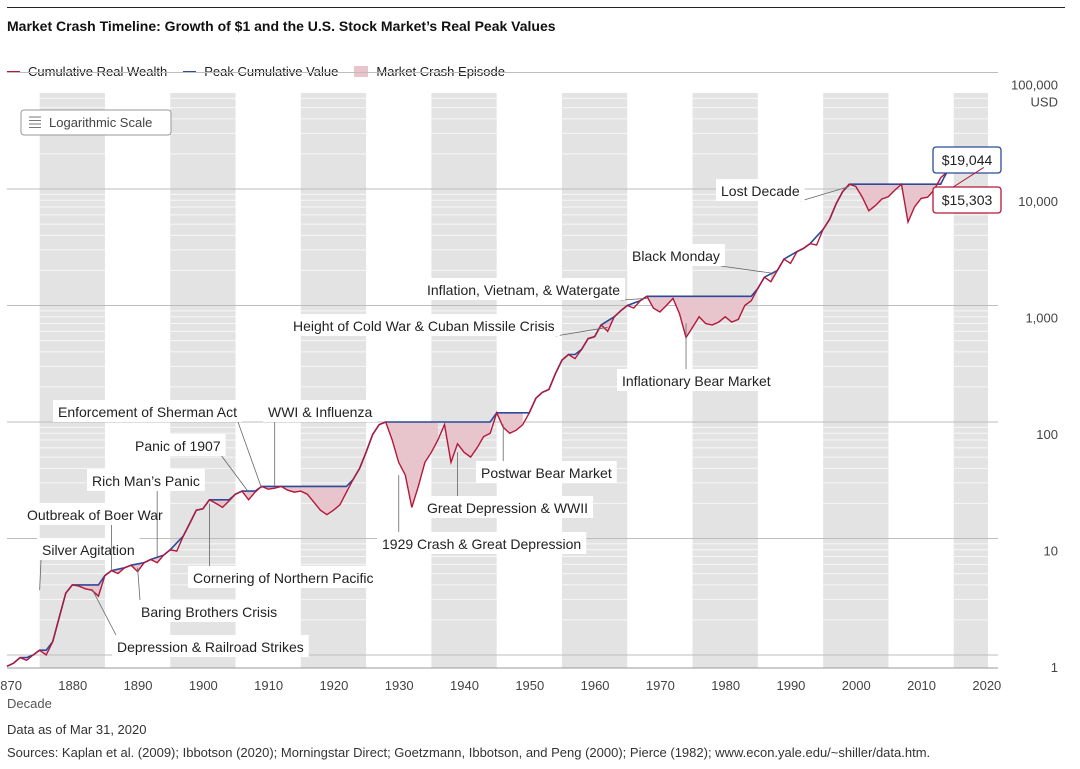 This screenshot has width=1080, height=769. What do you see at coordinates (464, 685) in the screenshot?
I see `x-tick-label: 1940` at bounding box center [464, 685].